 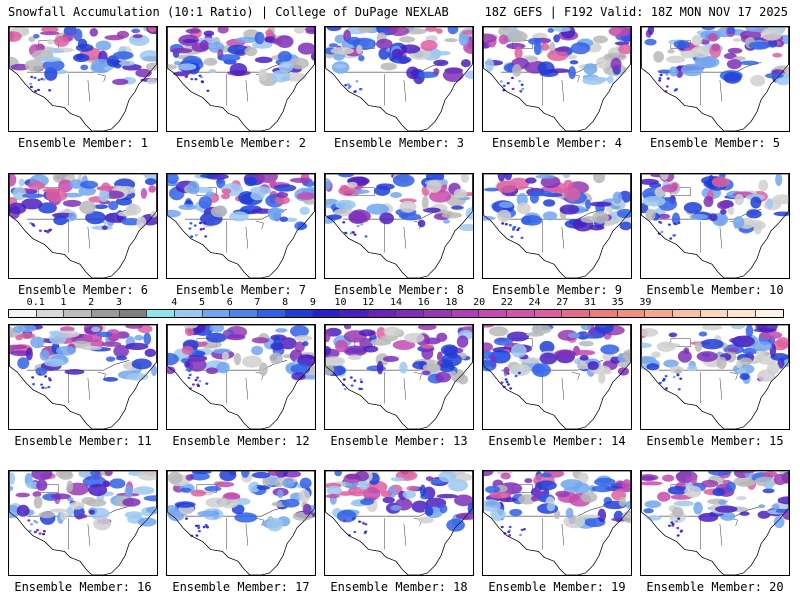 What do you see at coordinates (715, 441) in the screenshot?
I see `ensemble-member-label: Ensemble Member: 15` at bounding box center [715, 441].